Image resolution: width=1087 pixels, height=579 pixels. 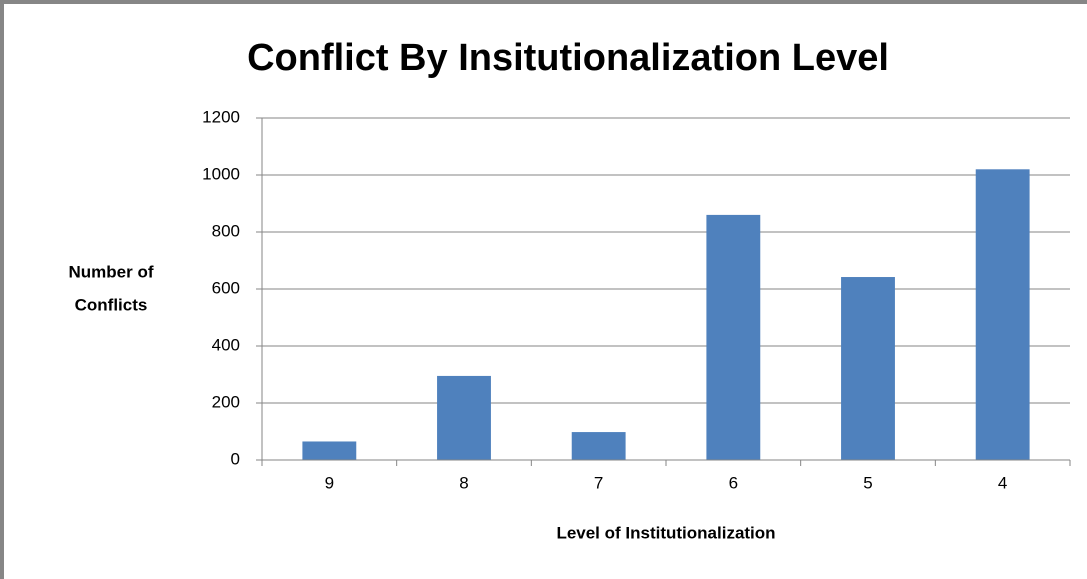 I want to click on chart-title: Conflict By Insitutionalization Level, so click(x=568, y=58).